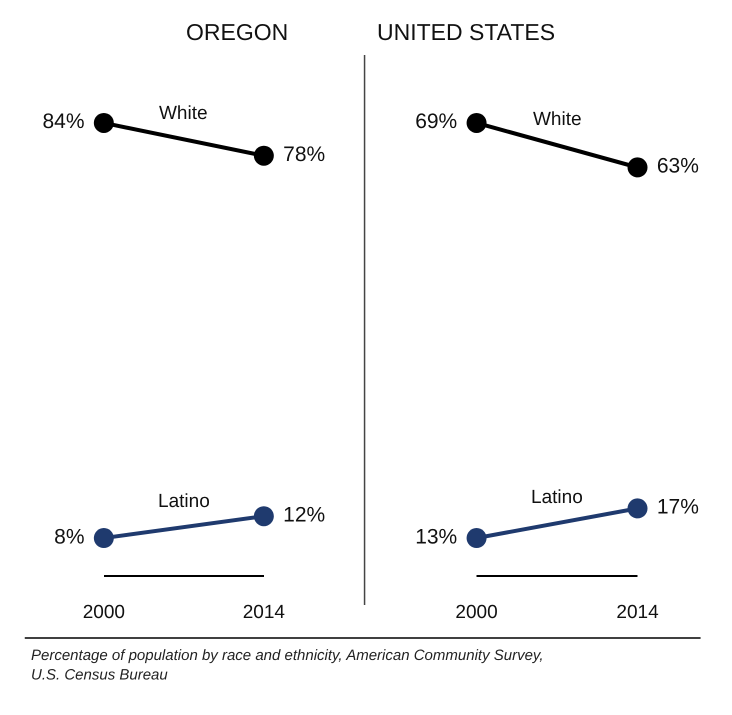 Image resolution: width=732 pixels, height=715 pixels. What do you see at coordinates (69, 536) in the screenshot?
I see `data-label: 8%` at bounding box center [69, 536].